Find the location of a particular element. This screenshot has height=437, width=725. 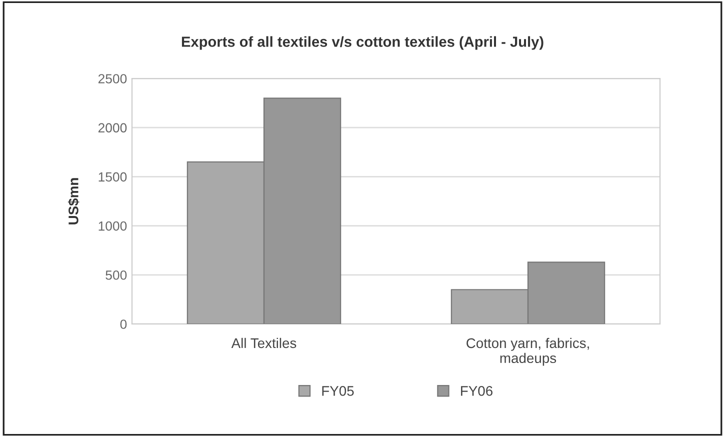

legend-label: FY06 is located at coordinates (476, 391).